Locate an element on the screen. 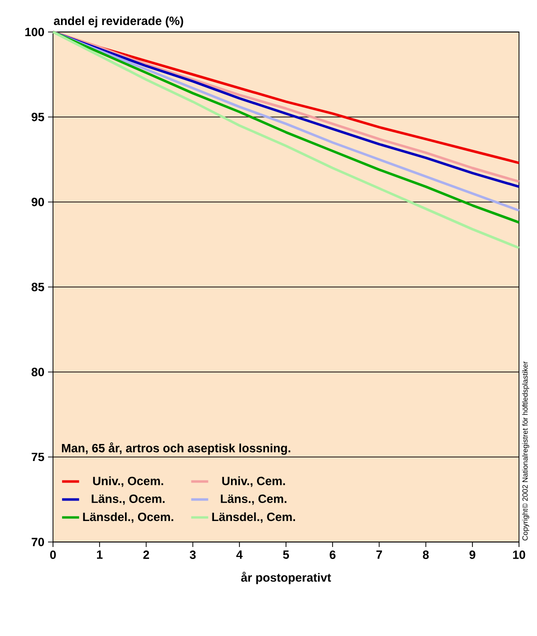  x-tick-label: 7 is located at coordinates (379, 554).